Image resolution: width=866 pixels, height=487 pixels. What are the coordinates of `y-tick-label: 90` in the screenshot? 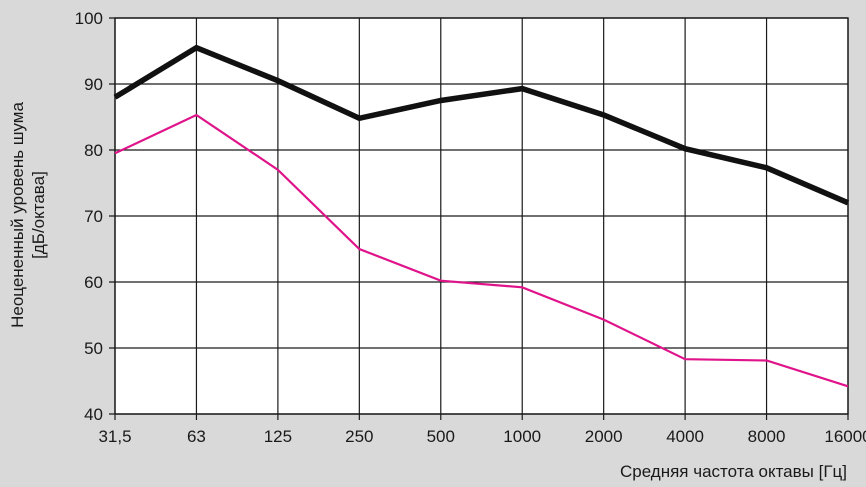 It's located at (93, 84).